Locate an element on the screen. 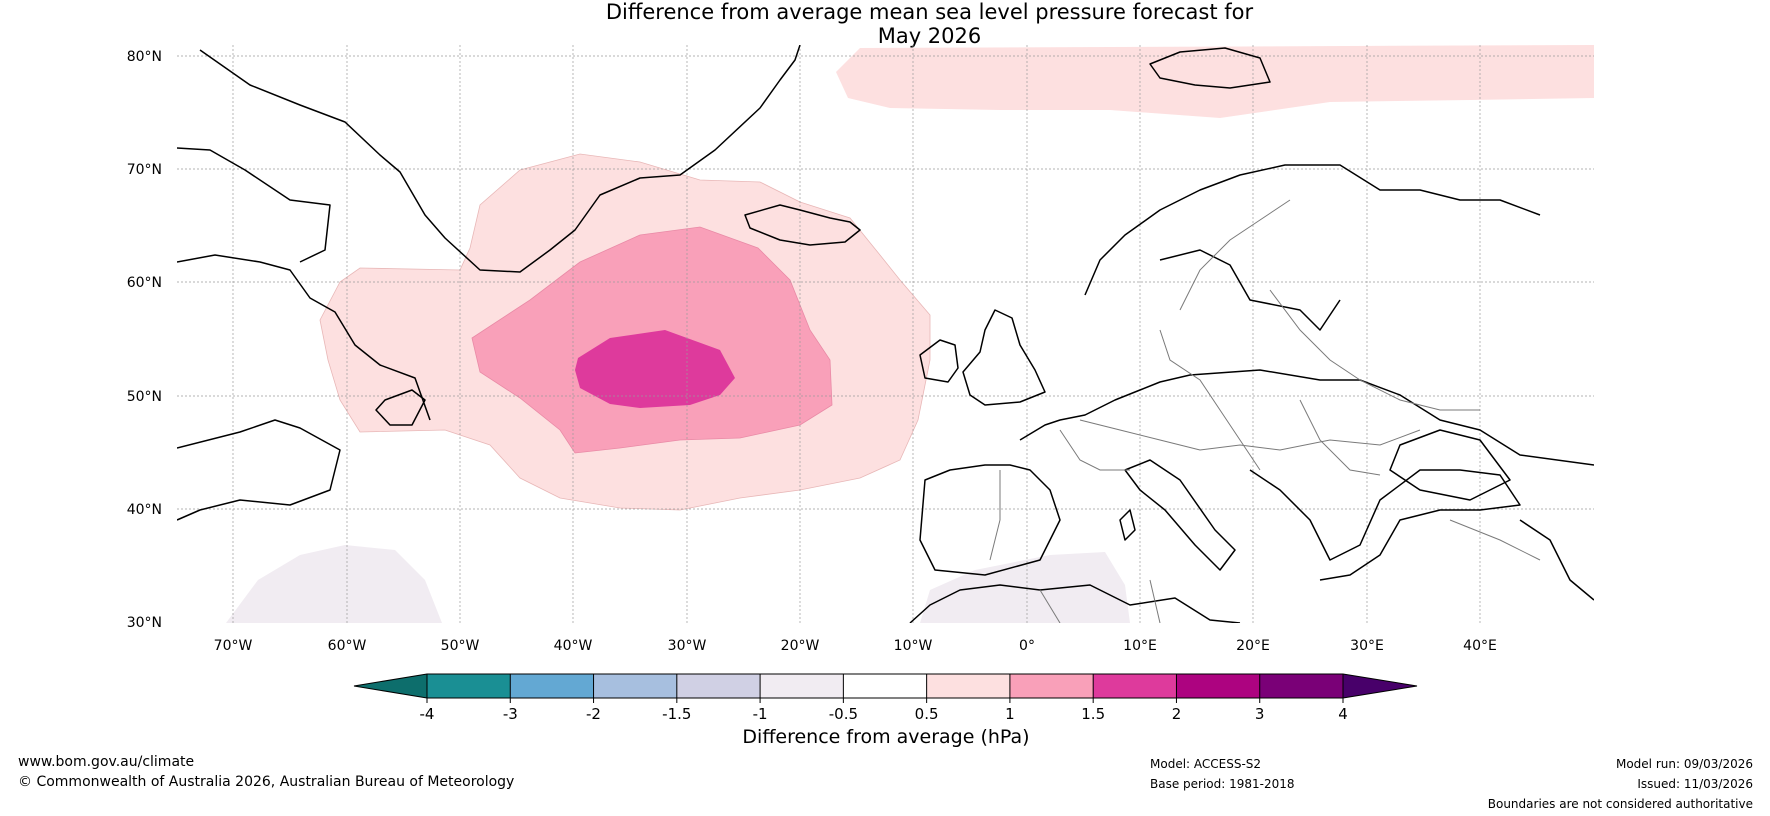  lon-label: 70°W is located at coordinates (233, 646).